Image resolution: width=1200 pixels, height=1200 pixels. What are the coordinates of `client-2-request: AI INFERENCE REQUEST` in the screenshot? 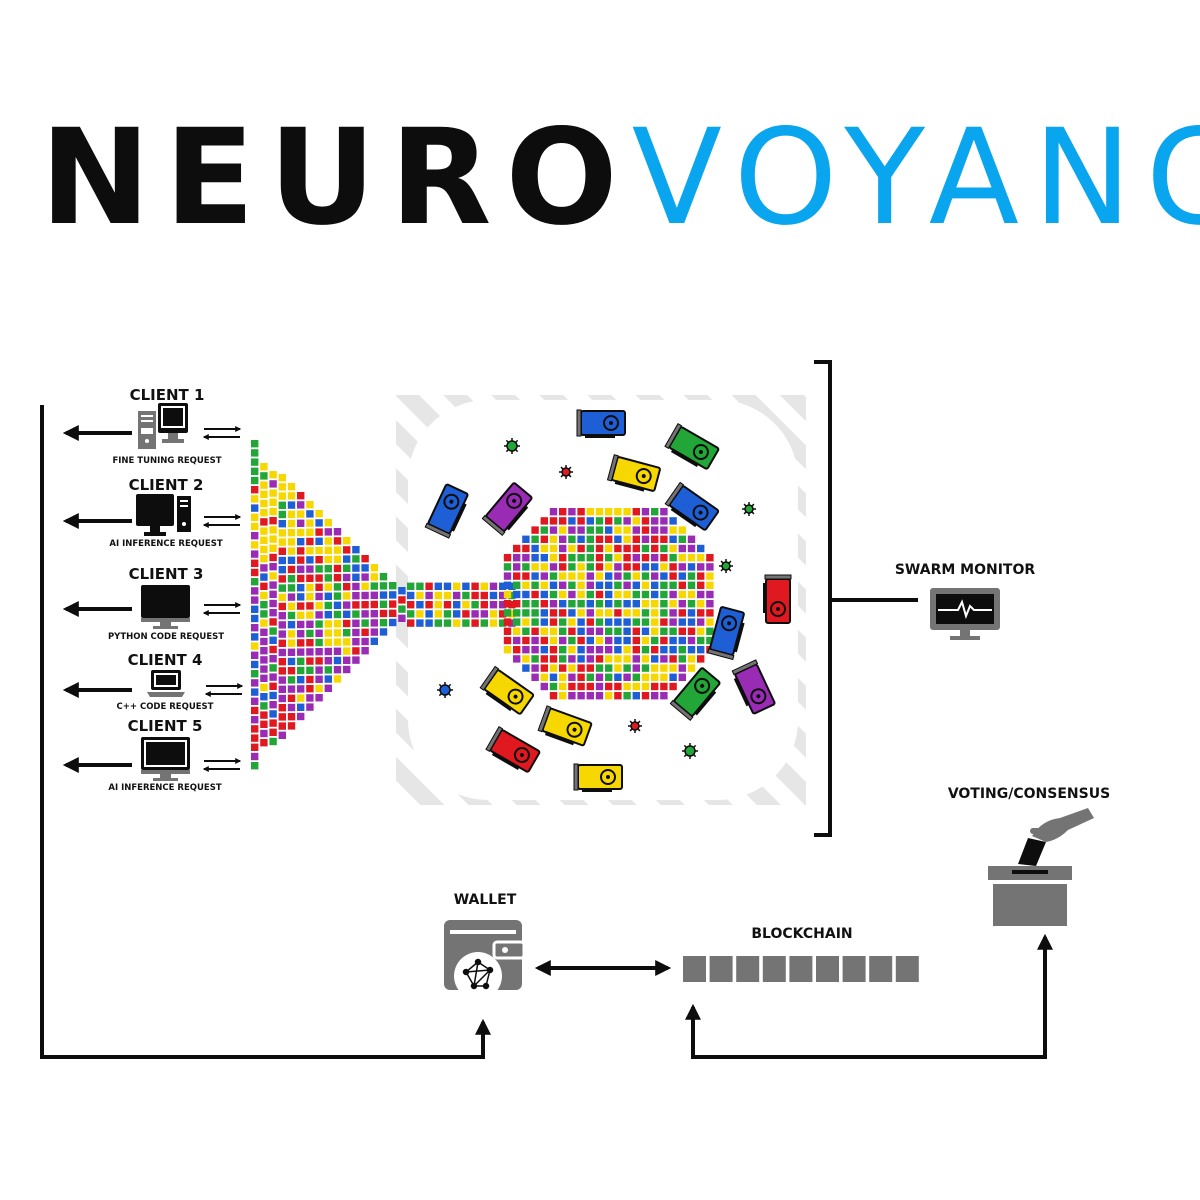 It's located at (166, 544).